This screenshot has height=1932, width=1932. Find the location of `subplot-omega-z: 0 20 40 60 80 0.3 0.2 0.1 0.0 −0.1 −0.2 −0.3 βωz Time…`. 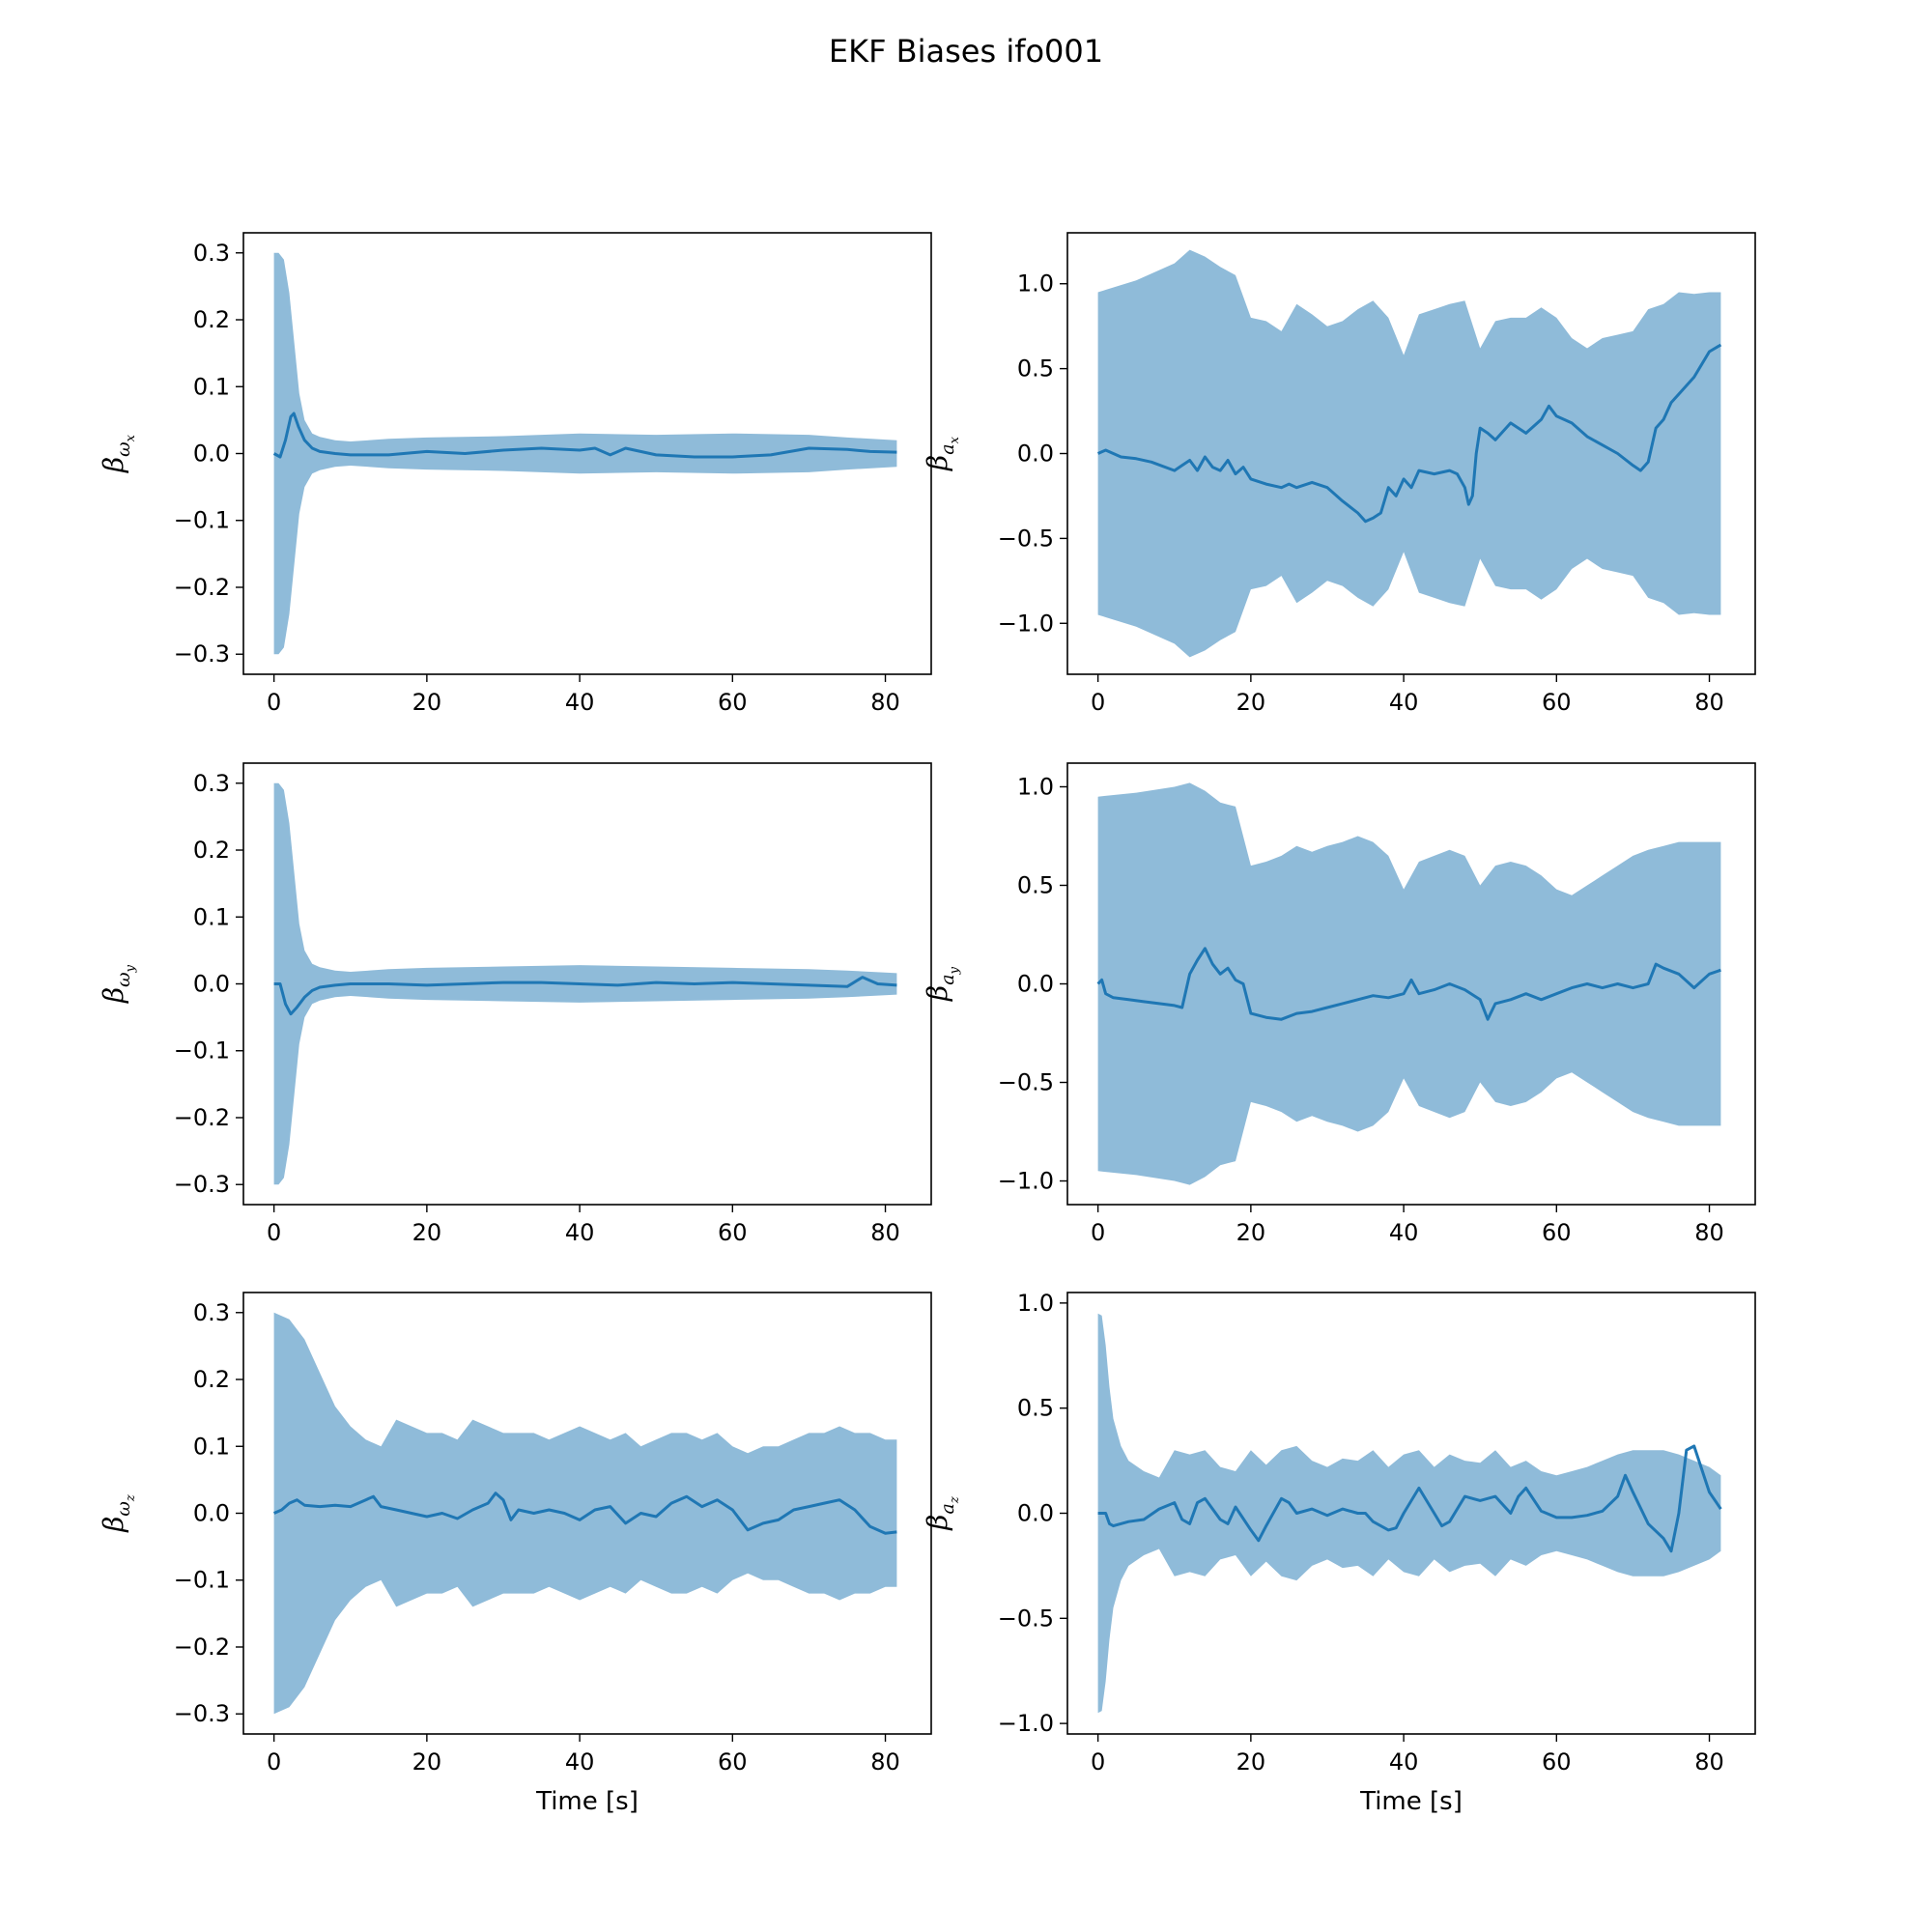

subplot-omega-z: 0 20 40 60 80 0.3 0.2 0.1 0.0 −0.1 −0.2 −0.3 βωz Time… is located at coordinates (515, 1554).